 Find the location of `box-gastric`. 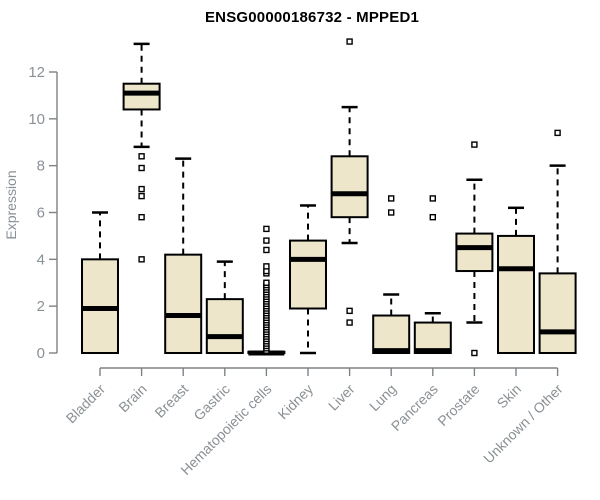

box-gastric is located at coordinates (224, 307).